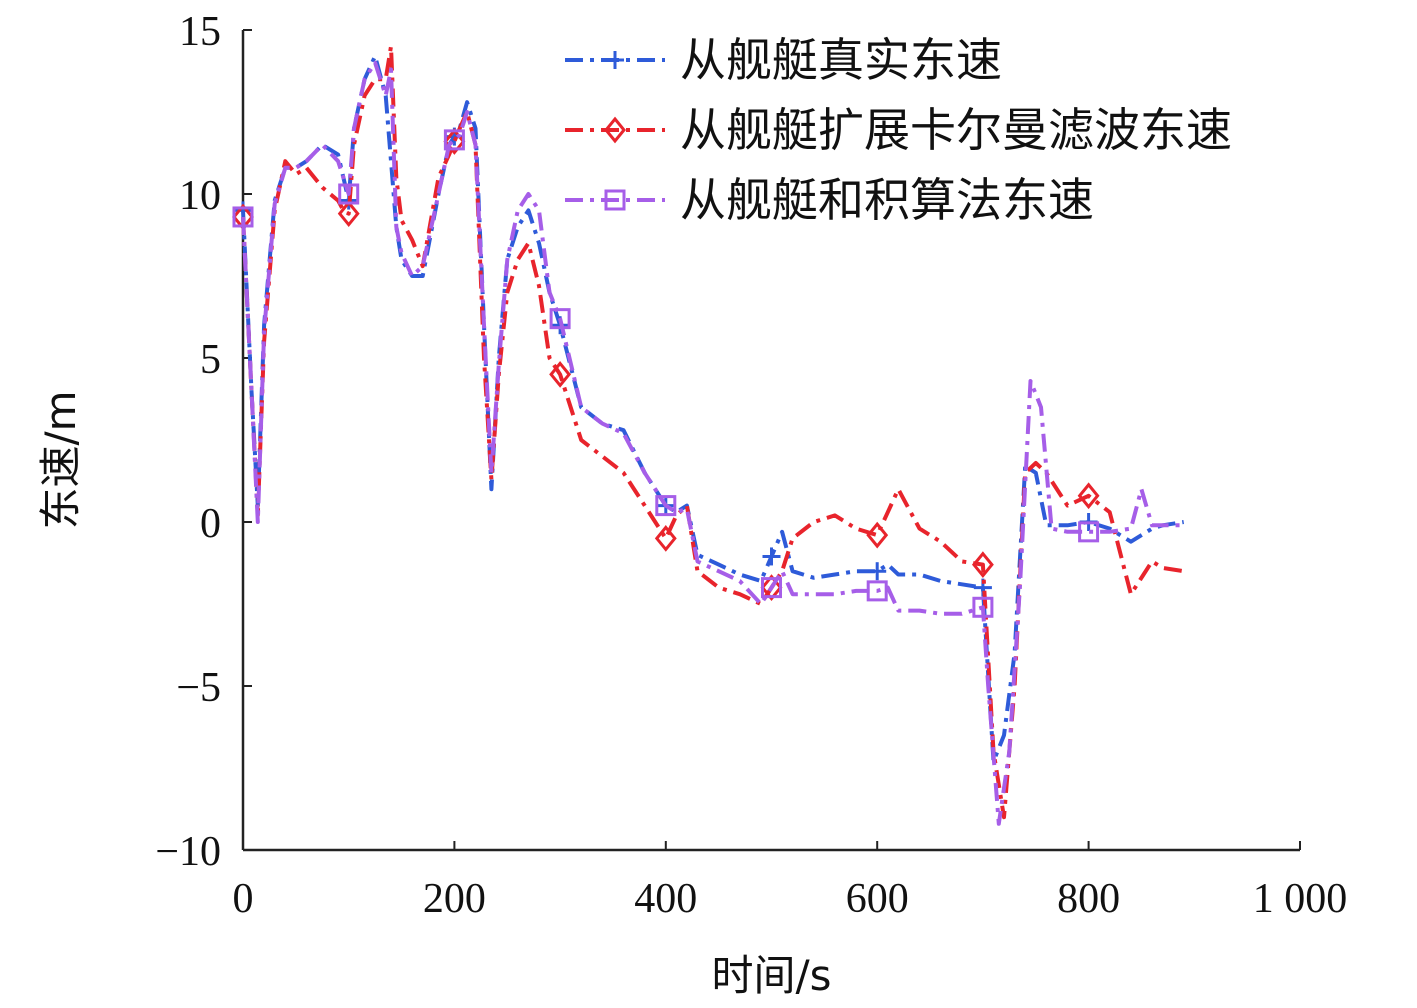 This screenshot has height=1008, width=1417. Describe the element at coordinates (243, 899) in the screenshot. I see `x-tick-label: 0` at that location.